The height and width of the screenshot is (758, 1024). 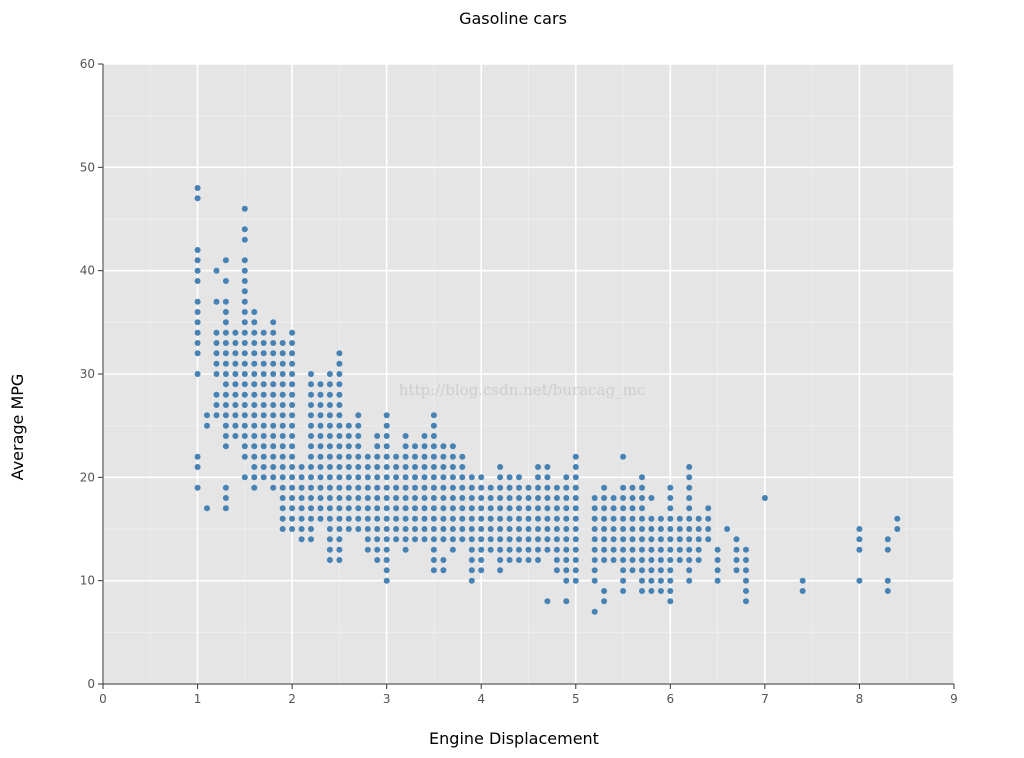 What do you see at coordinates (91, 684) in the screenshot?
I see `y-tick-label: 0` at bounding box center [91, 684].